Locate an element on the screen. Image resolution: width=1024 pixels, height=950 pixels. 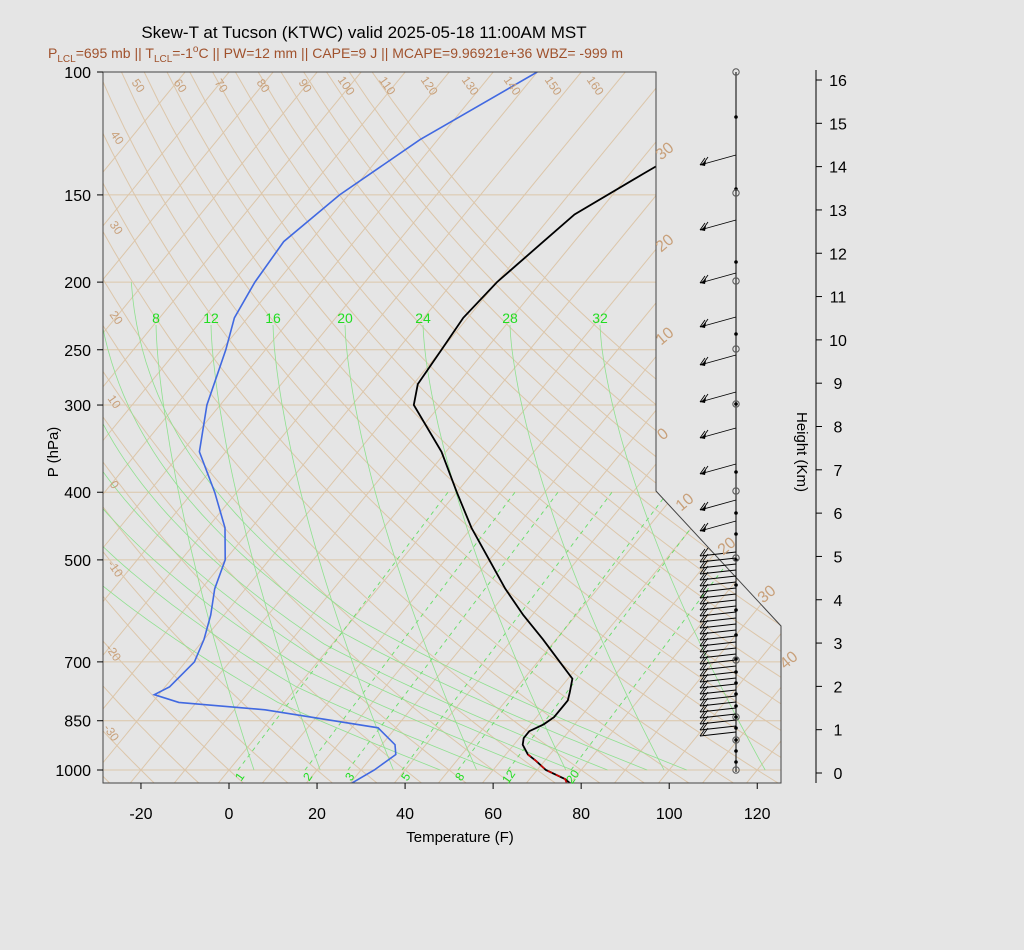
subtitle-part: o is located at coordinates (196, 49).